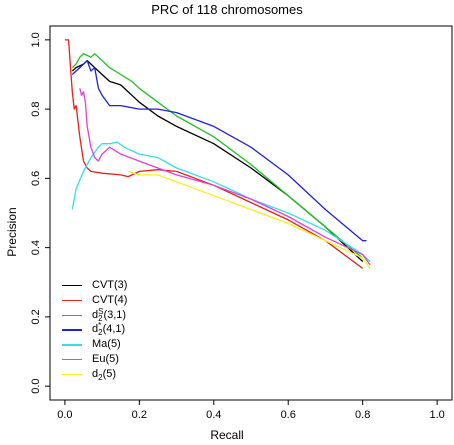 This screenshot has width=454, height=445. What do you see at coordinates (227, 9) in the screenshot?
I see `chart-title: PRC of 118 chromosomes` at bounding box center [227, 9].